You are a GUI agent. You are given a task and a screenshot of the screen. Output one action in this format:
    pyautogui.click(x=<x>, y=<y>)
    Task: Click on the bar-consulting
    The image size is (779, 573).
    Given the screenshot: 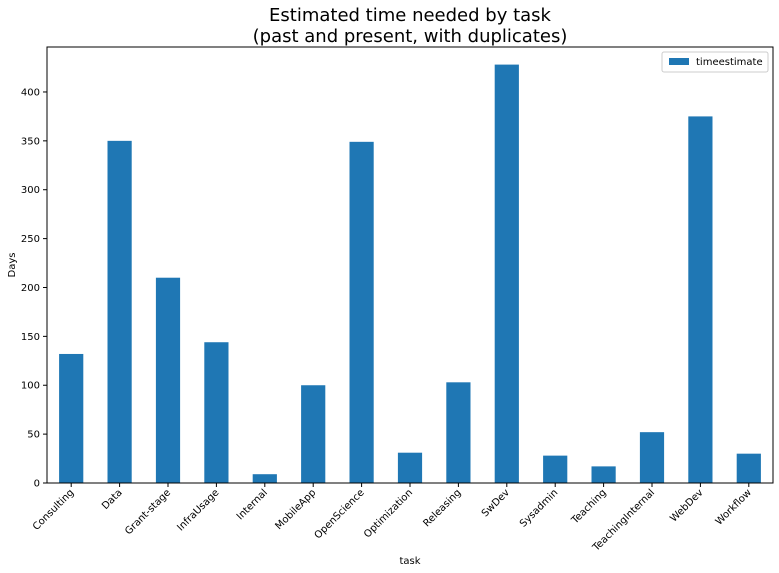 What is the action you would take?
    pyautogui.click(x=71, y=418)
    